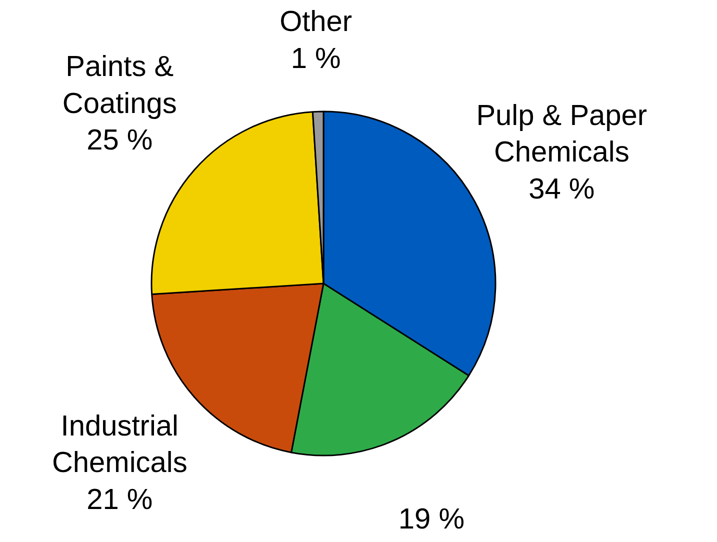  I want to click on slice-label: Pulp & Paper Chemicals, so click(562, 134).